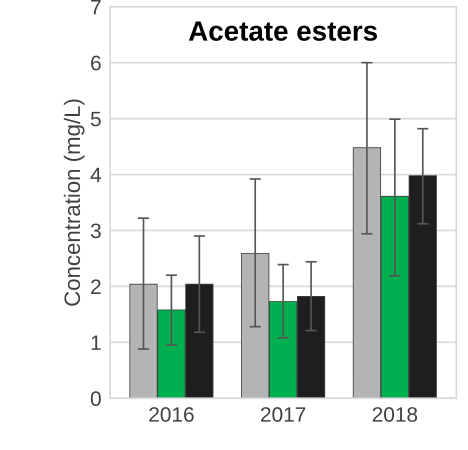 The image size is (468, 450). Describe the element at coordinates (96, 286) in the screenshot. I see `y-tick-label: 2` at that location.